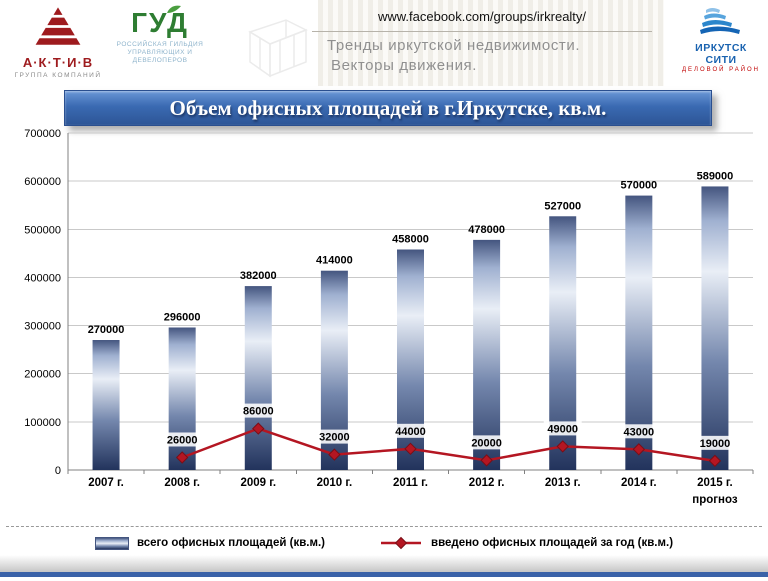 The width and height of the screenshot is (768, 581). I want to click on aktiv-logo: А·К·Т·И·В ГРУППА КОМПАНИЙ, so click(58, 42).